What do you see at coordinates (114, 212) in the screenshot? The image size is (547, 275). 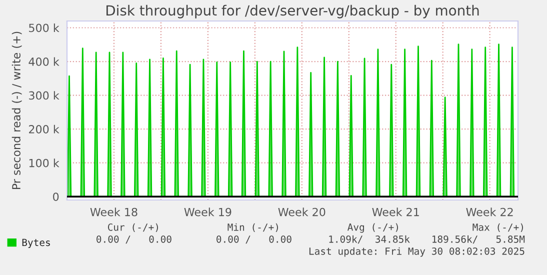 I see `x-tick-label: Week 18` at bounding box center [114, 212].